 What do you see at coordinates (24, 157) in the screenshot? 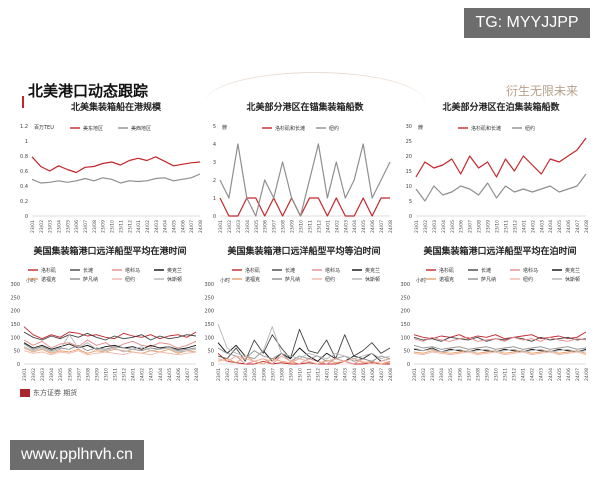
I see `y-tick-label: 0.8` at bounding box center [24, 157].